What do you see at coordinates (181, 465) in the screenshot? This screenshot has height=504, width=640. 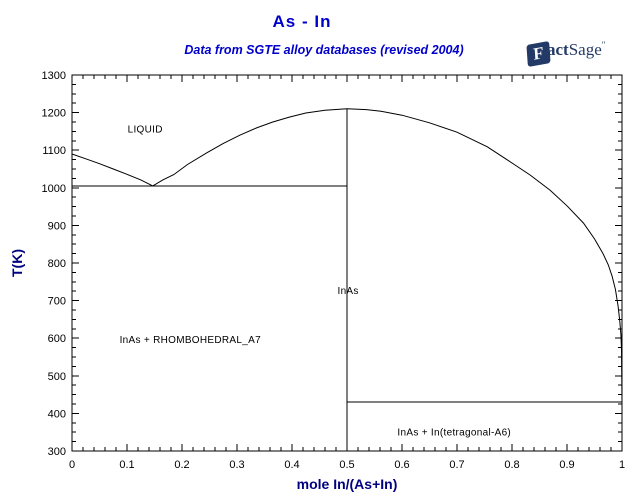 I see `x-tick-label: 0.2` at bounding box center [181, 465].